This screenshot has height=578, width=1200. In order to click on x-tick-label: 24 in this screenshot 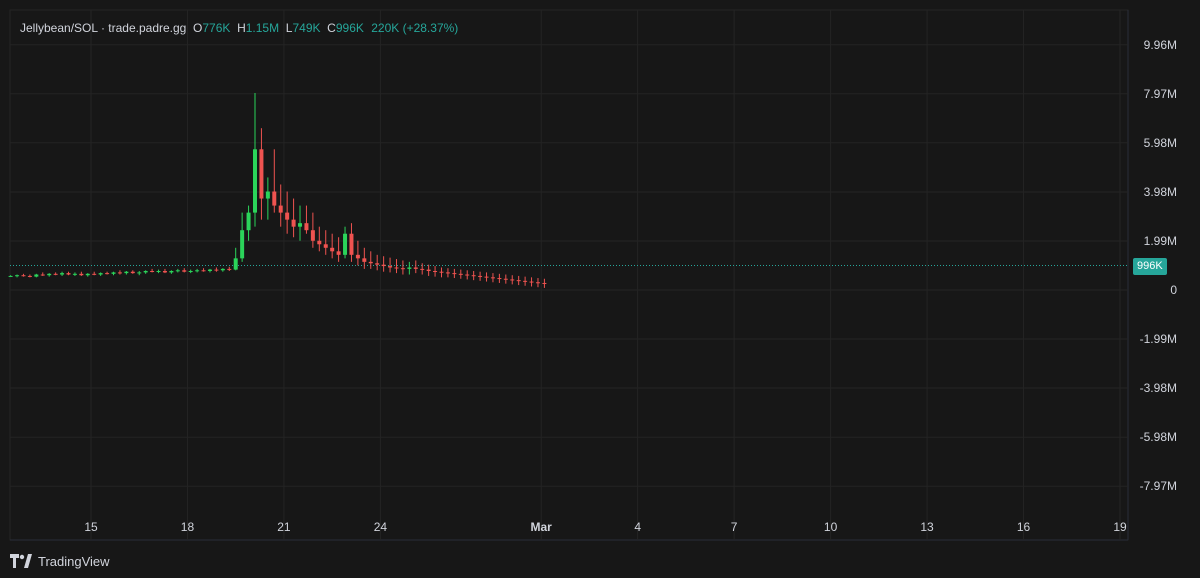, I will do `click(381, 527)`.